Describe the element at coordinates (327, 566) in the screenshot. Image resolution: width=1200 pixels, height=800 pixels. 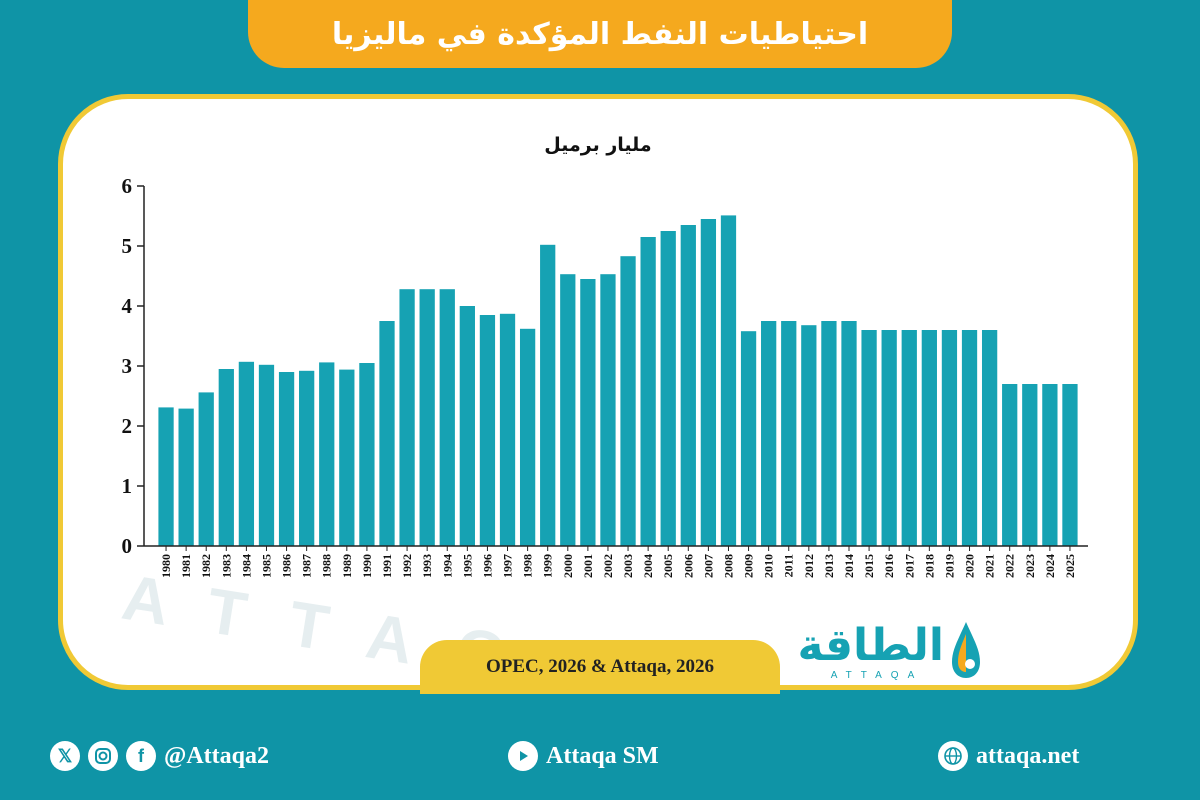
I see `x-tick-label: 1988` at that location.